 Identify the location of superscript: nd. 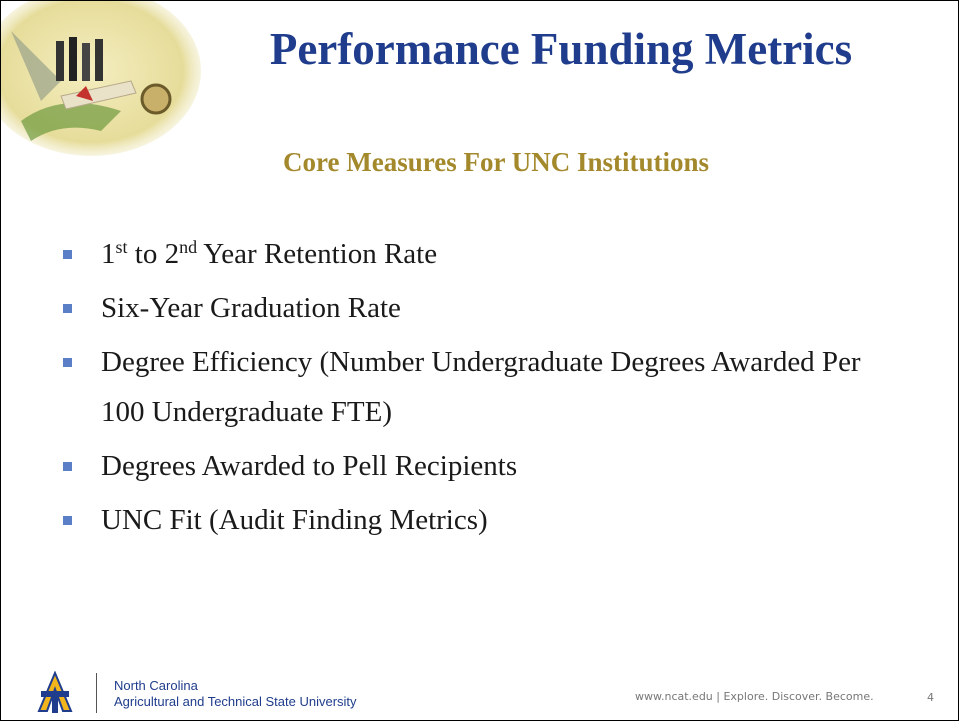
(188, 247).